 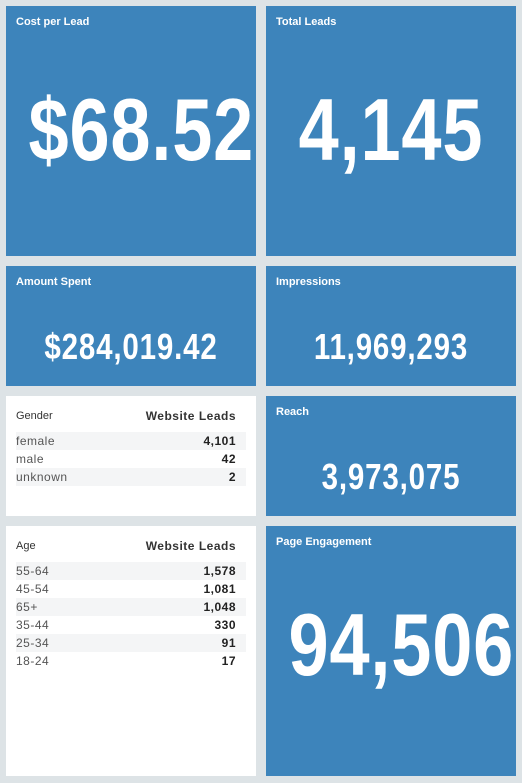 I want to click on tile-label: Page Engagement, so click(x=324, y=542).